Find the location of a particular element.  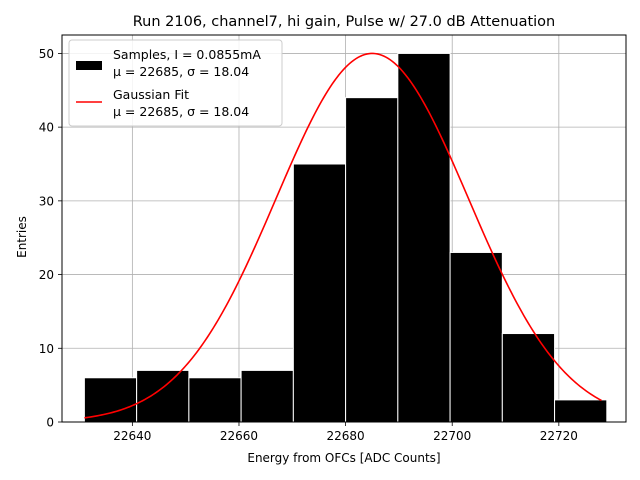

x-axis-ticks: 22640 22660 22680 22700 22720 is located at coordinates (345, 432).